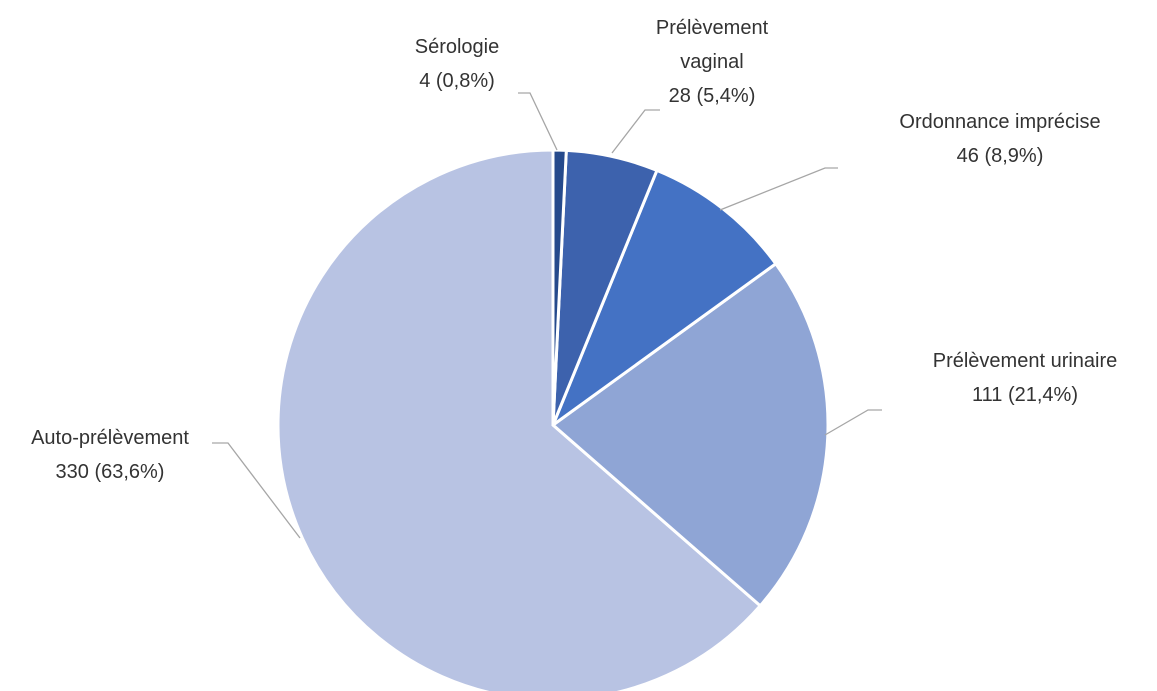 The width and height of the screenshot is (1157, 691). Describe the element at coordinates (712, 96) in the screenshot. I see `value-label: 28 (5,4%)` at that location.